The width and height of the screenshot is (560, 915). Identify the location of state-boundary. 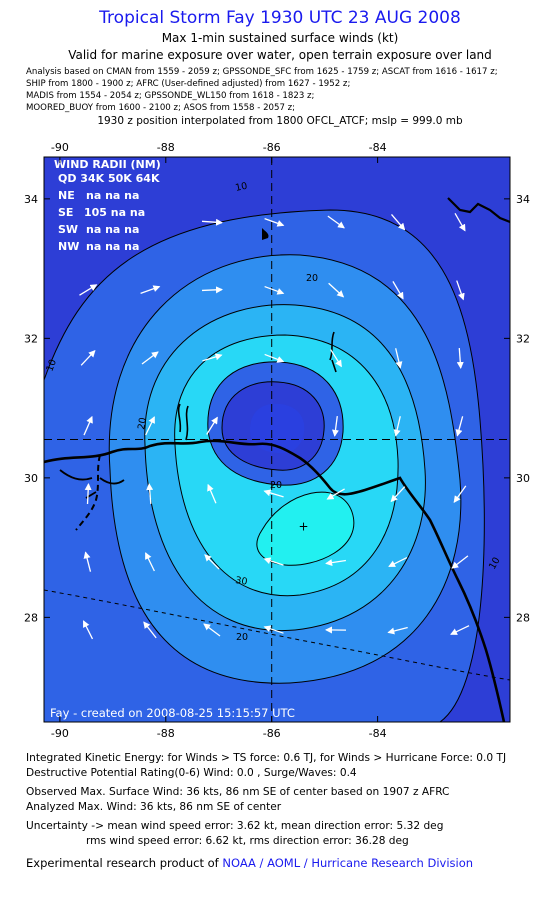
(88, 492).